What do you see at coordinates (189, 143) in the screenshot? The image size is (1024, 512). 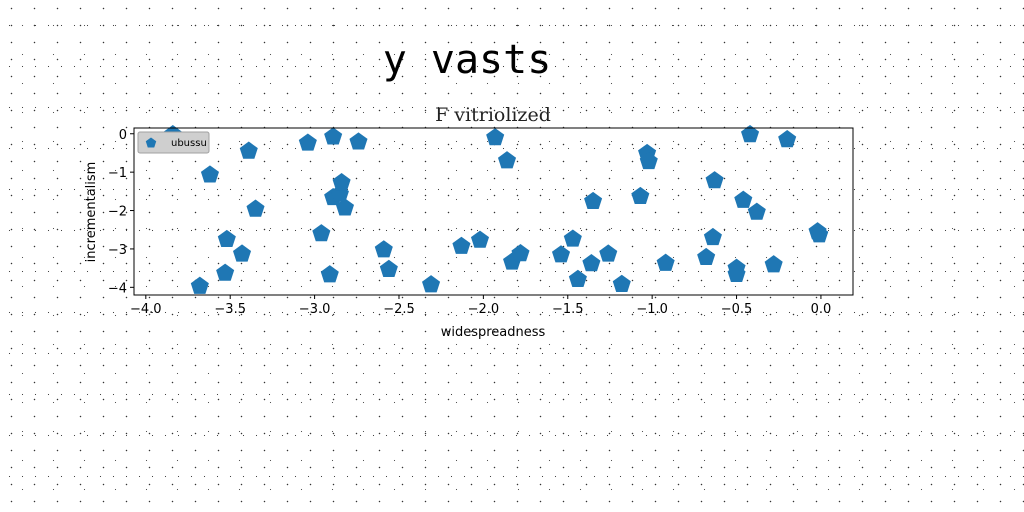 I see `legend-label: ubussu` at bounding box center [189, 143].